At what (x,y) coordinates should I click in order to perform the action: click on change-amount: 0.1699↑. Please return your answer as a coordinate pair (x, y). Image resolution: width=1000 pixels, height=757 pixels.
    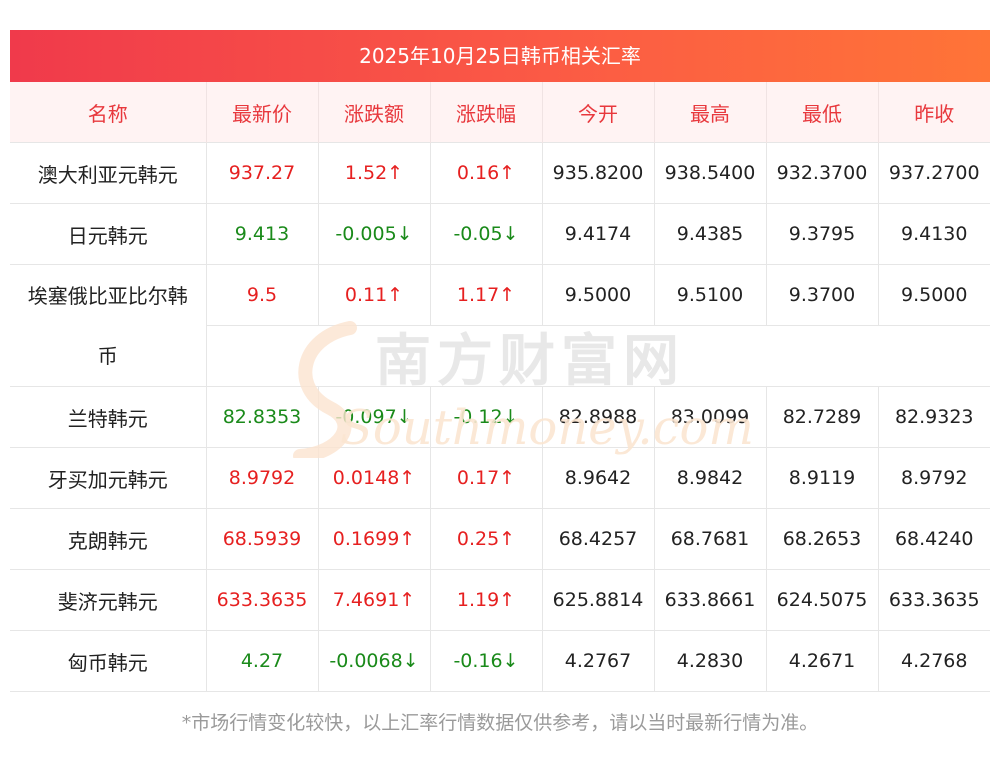
    Looking at the image, I should click on (374, 539).